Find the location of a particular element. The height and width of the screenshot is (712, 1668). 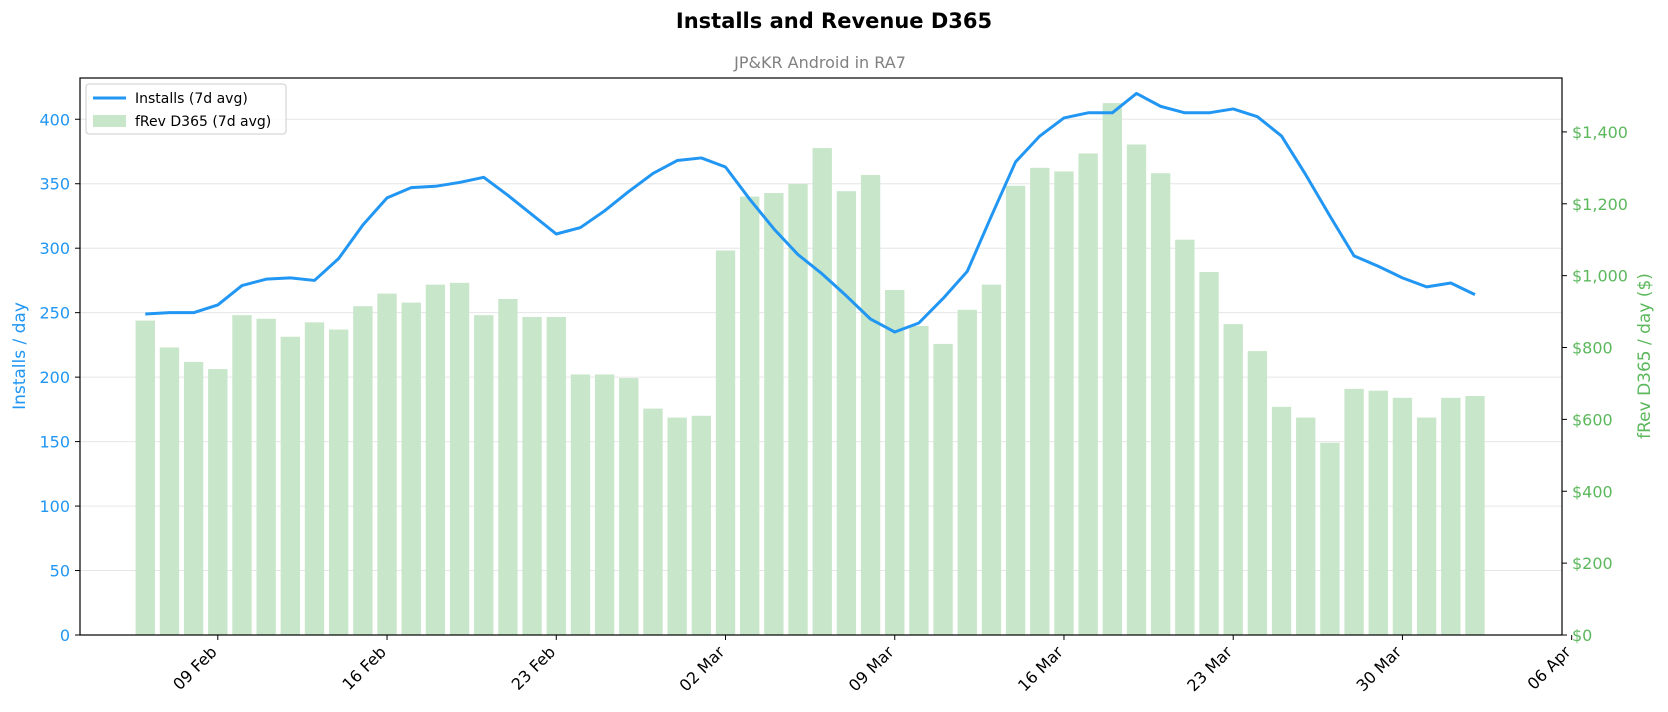

left-tick-label: 150 is located at coordinates (54, 442).